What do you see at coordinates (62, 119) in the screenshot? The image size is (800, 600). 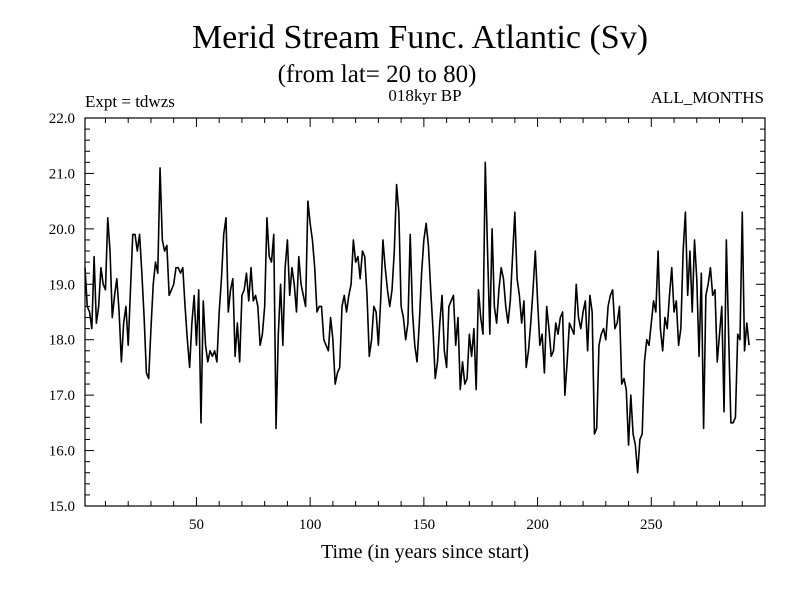 I see `y-tick-label: 22.0` at bounding box center [62, 119].